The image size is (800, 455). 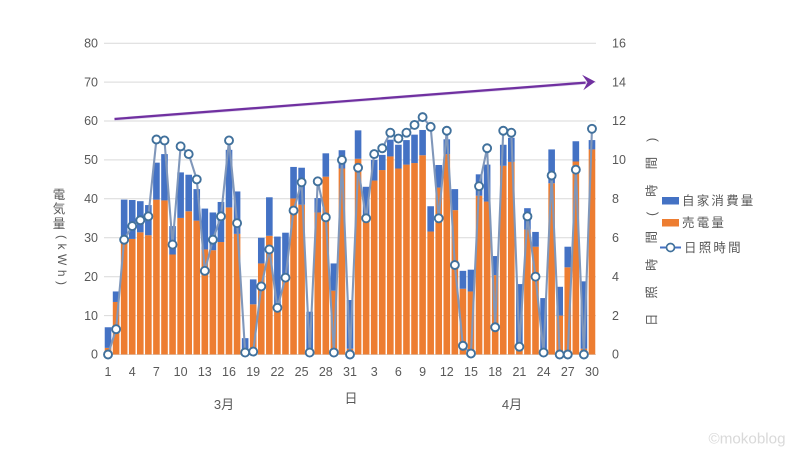 I want to click on svg-text: 60, so click(x=91, y=121).